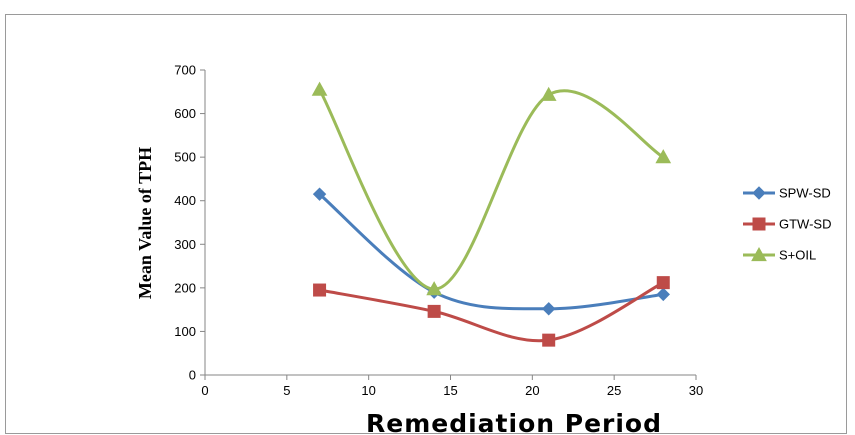 The width and height of the screenshot is (855, 435). What do you see at coordinates (145, 223) in the screenshot?
I see `y-axis-label: Mean Value of TPH` at bounding box center [145, 223].